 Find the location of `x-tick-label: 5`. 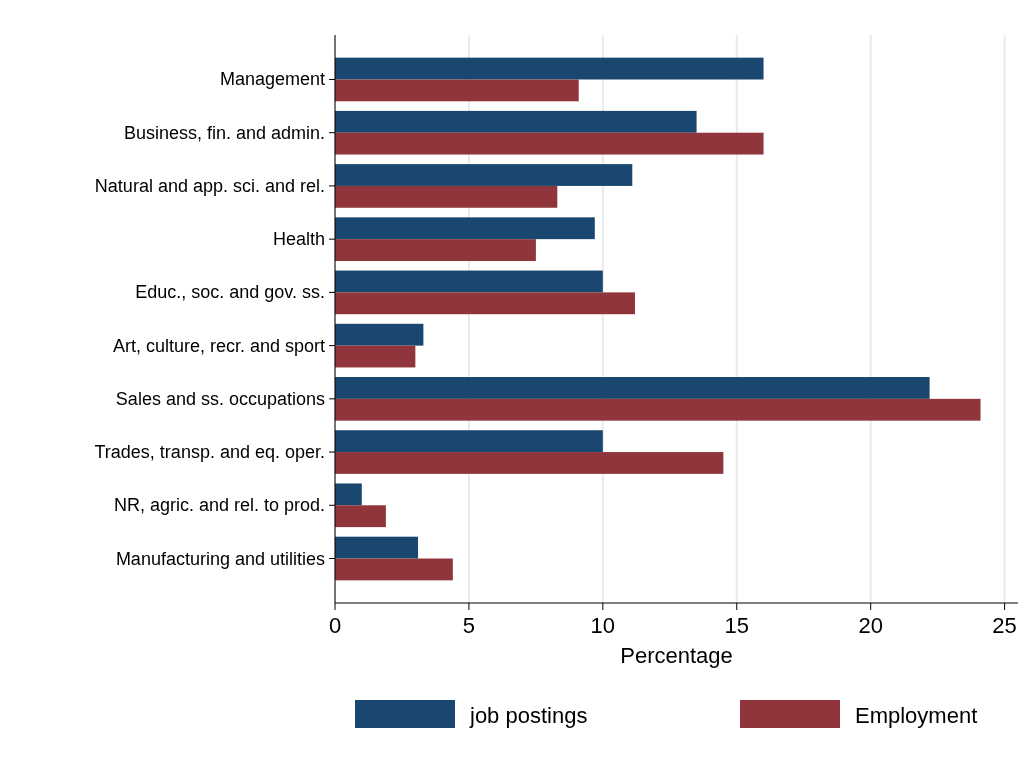

x-tick-label: 5 is located at coordinates (469, 625).